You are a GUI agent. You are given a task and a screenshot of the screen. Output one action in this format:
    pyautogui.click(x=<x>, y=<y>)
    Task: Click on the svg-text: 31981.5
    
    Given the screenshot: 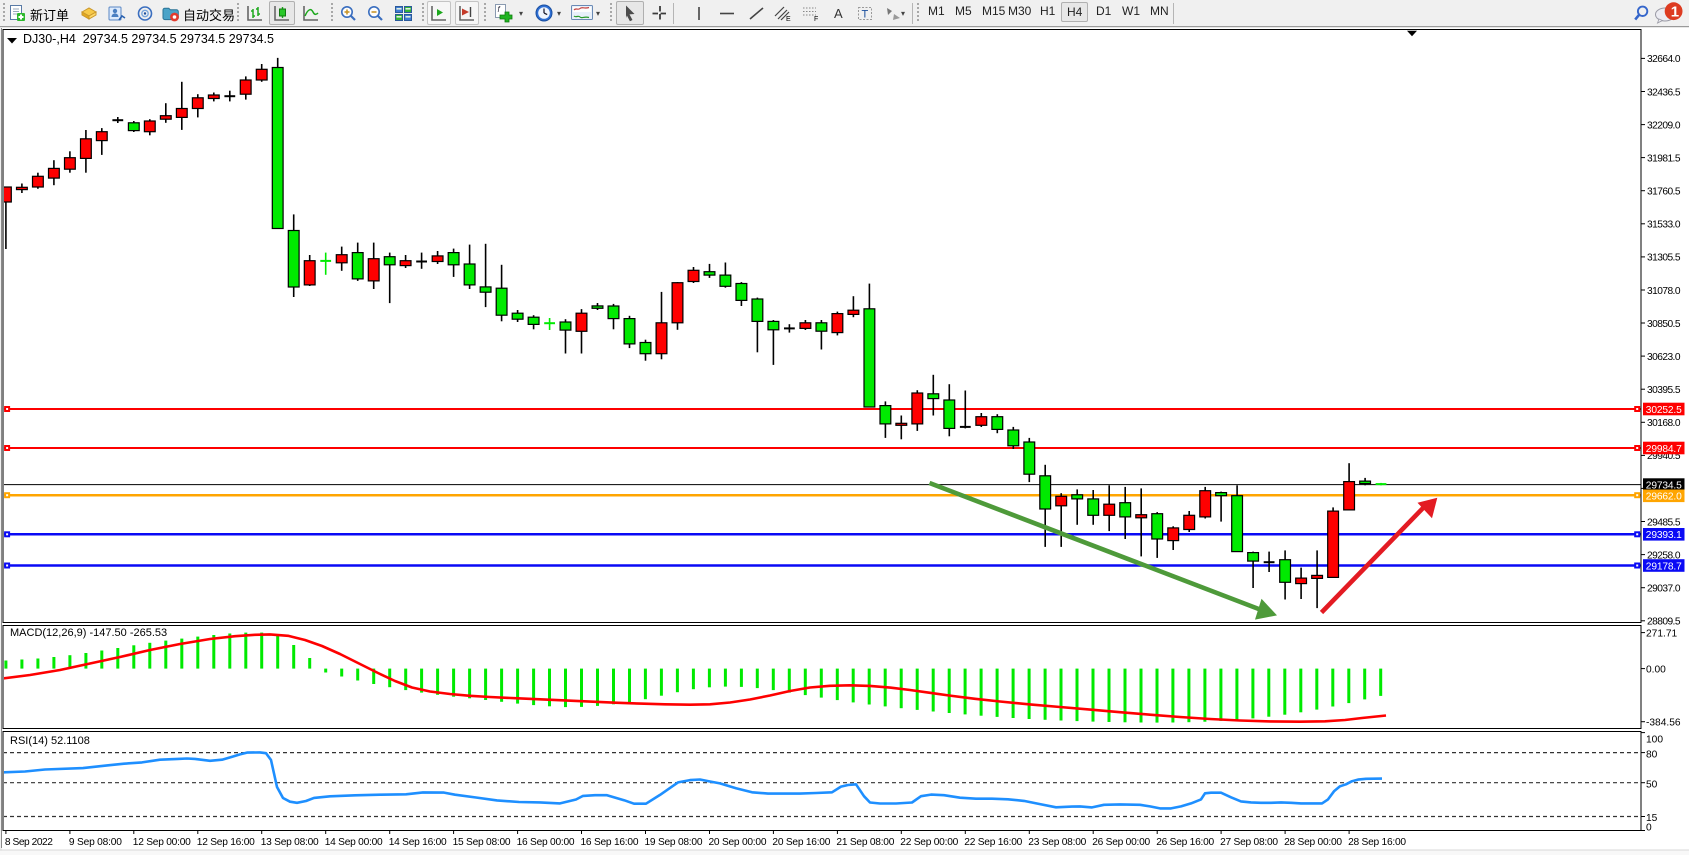 What is the action you would take?
    pyautogui.click(x=1664, y=158)
    